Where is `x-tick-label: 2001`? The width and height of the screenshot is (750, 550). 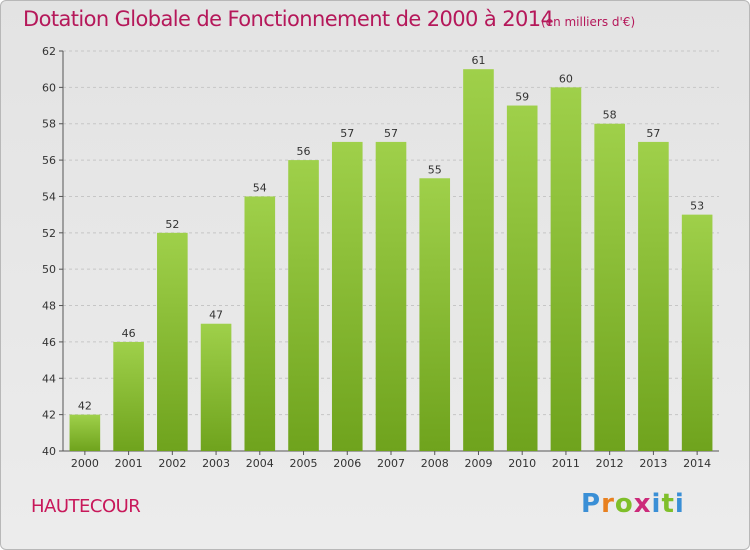 x-tick-label: 2001 is located at coordinates (129, 463).